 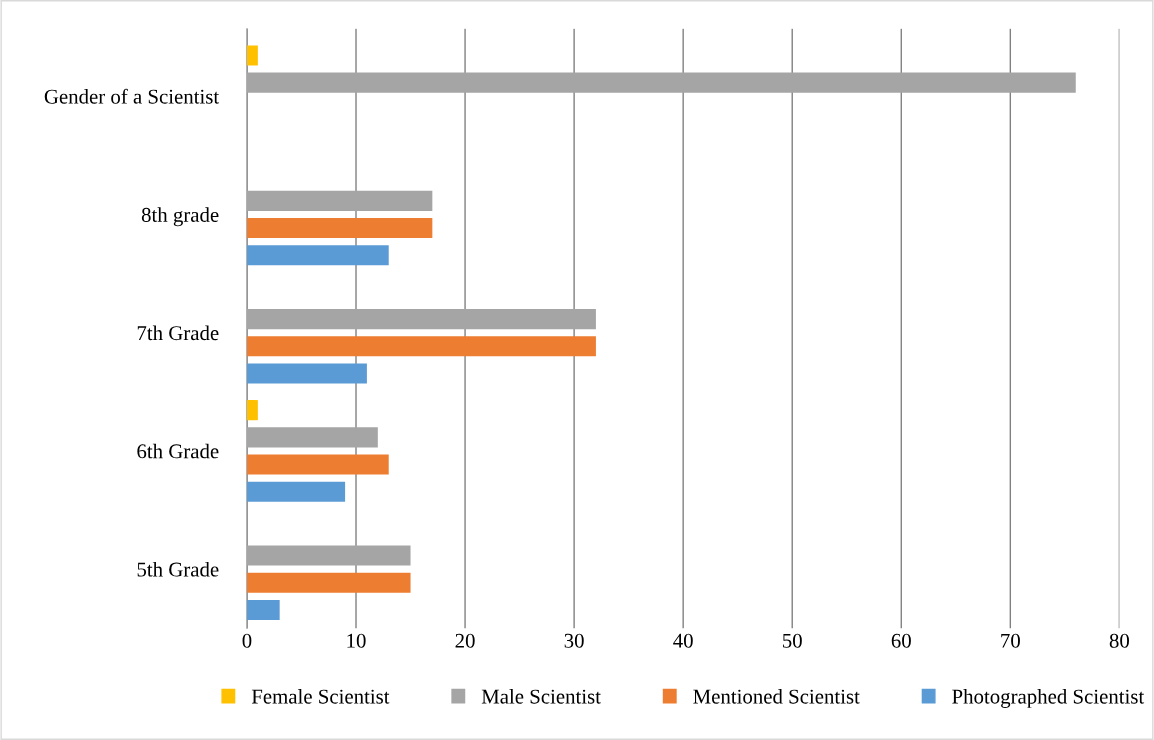 What do you see at coordinates (574, 640) in the screenshot?
I see `x-tick-label: 30` at bounding box center [574, 640].